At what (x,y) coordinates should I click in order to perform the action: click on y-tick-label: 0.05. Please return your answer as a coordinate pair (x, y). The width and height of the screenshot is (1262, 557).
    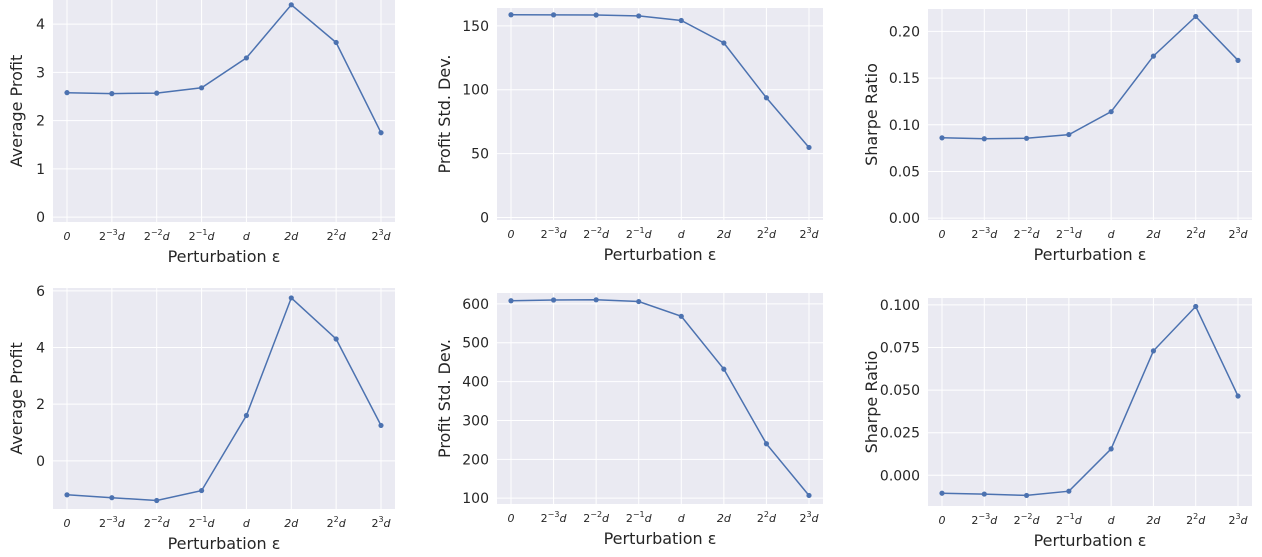
    Looking at the image, I should click on (904, 172).